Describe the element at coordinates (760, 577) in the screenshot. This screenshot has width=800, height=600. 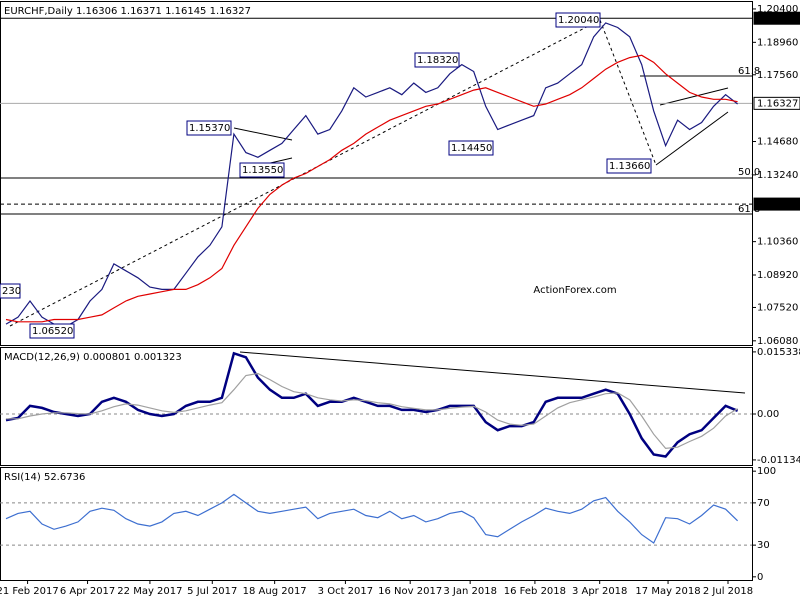
I see `y-tick-label: 0` at that location.